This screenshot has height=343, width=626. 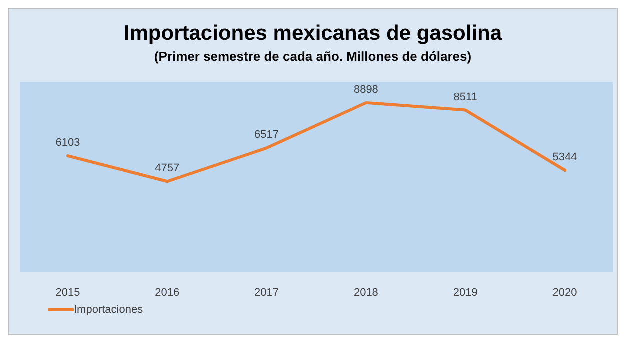 What do you see at coordinates (465, 292) in the screenshot?
I see `x-tick-label: 2019` at bounding box center [465, 292].